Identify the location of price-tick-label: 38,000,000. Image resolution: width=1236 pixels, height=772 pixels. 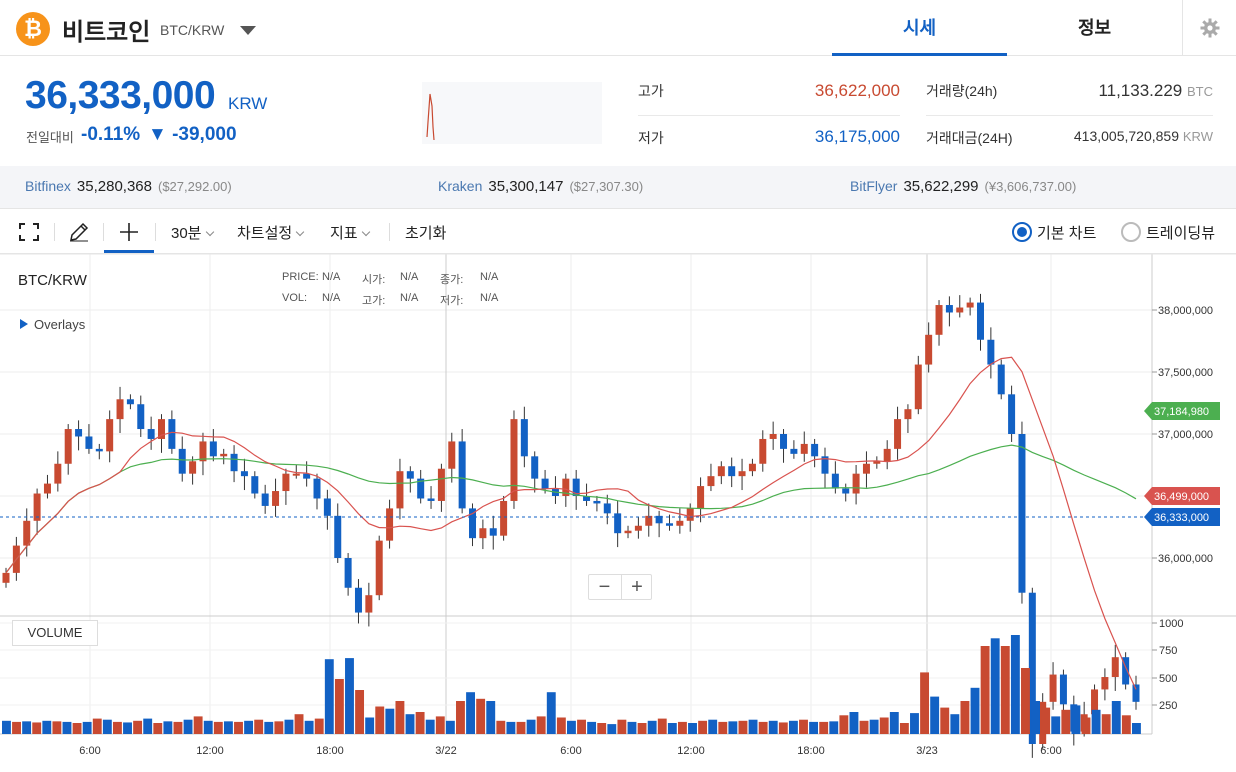
(1185, 311).